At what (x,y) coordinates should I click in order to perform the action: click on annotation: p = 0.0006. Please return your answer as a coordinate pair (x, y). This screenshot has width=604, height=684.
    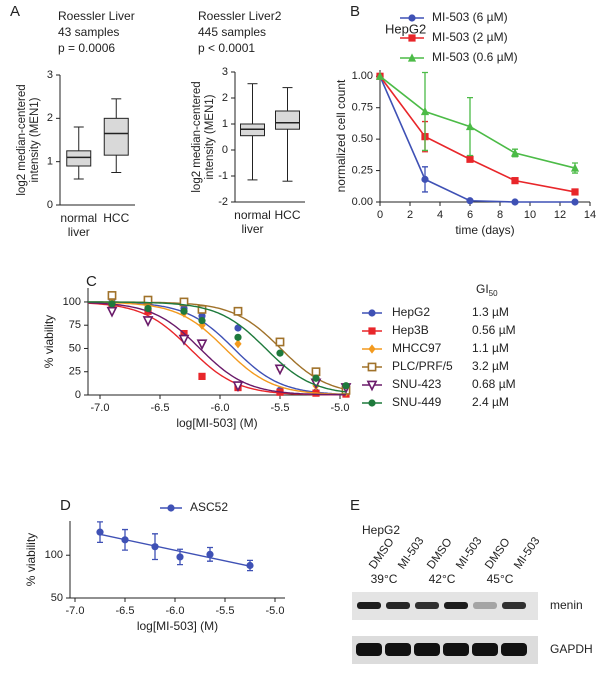
    Looking at the image, I should click on (86, 48).